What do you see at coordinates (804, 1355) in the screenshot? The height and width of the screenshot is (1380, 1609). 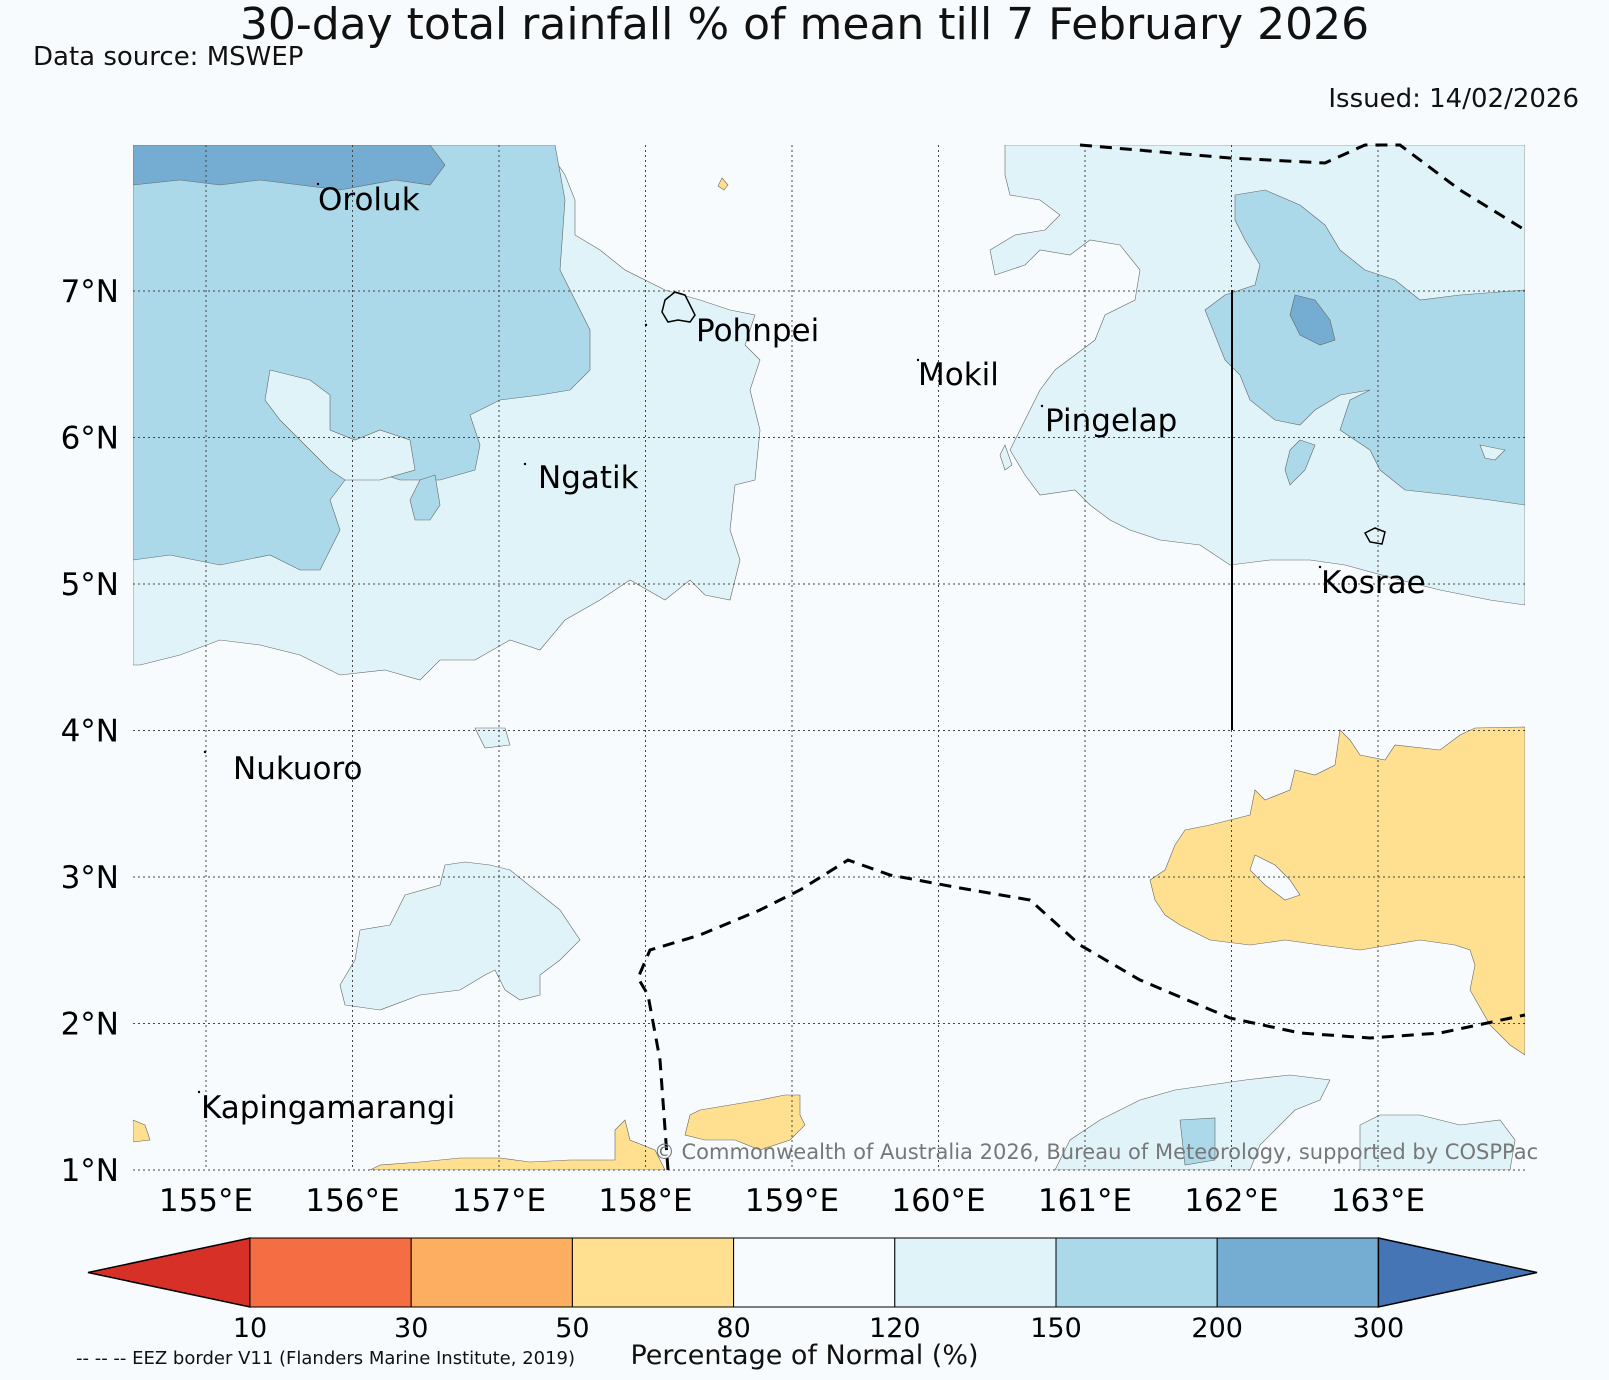 I see `colorbar-title: Percentage of Normal (%)` at bounding box center [804, 1355].